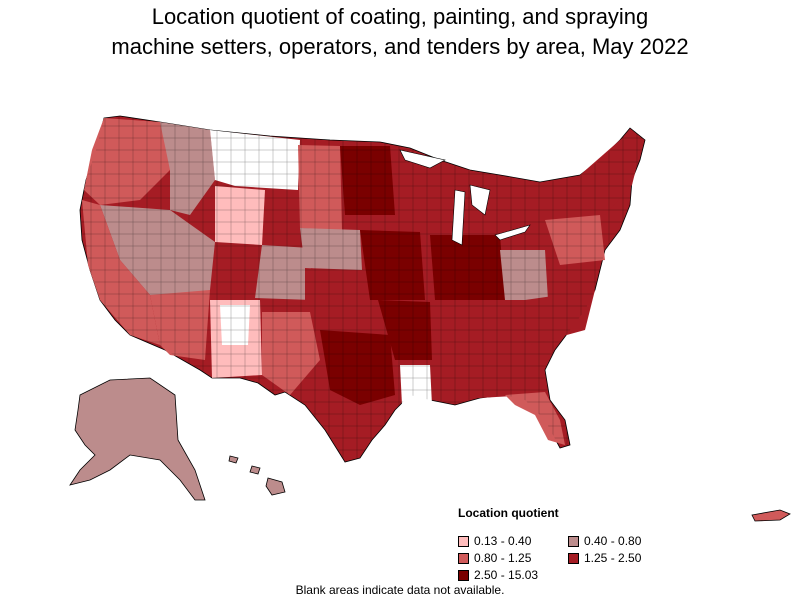 The height and width of the screenshot is (600, 800). I want to click on legend-label: 2.50 - 15.03, so click(506, 575).